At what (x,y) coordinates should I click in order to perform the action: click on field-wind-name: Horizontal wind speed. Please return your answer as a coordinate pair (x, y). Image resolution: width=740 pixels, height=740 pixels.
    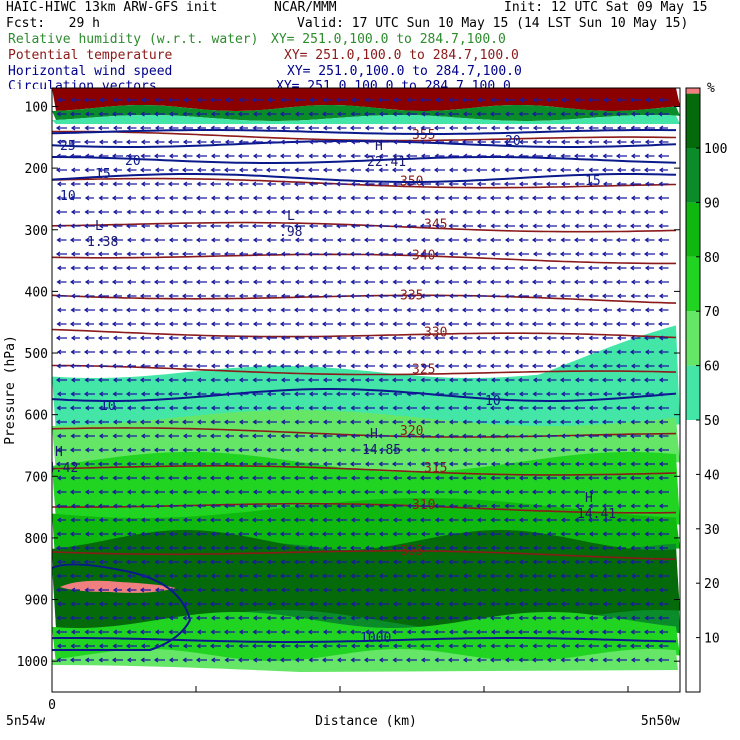
    Looking at the image, I should click on (90, 71).